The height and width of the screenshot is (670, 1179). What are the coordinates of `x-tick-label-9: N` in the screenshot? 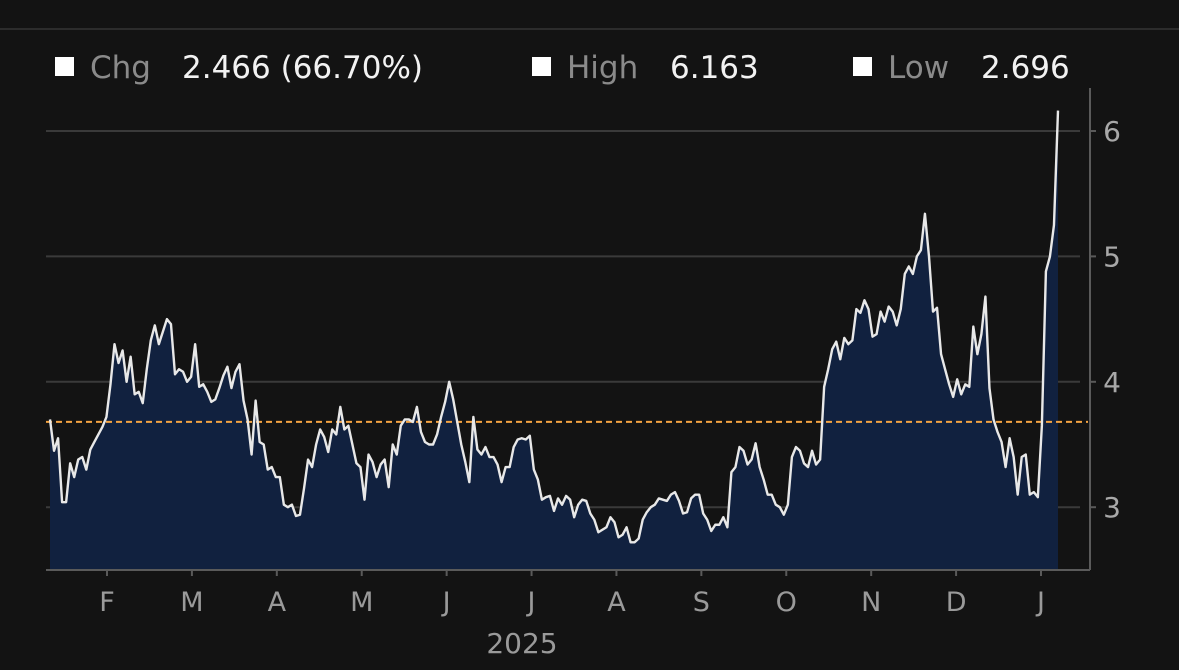 It's located at (871, 602).